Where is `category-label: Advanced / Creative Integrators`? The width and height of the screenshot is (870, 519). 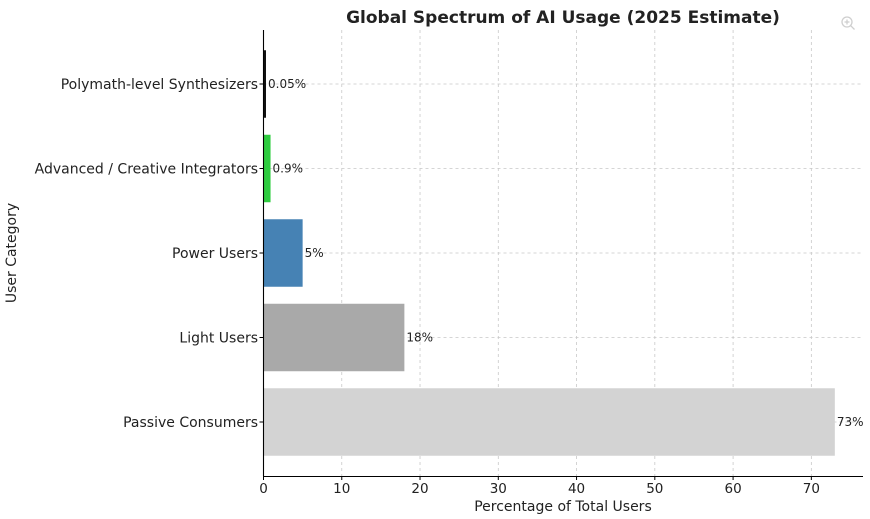 category-label: Advanced / Creative Integrators is located at coordinates (146, 170).